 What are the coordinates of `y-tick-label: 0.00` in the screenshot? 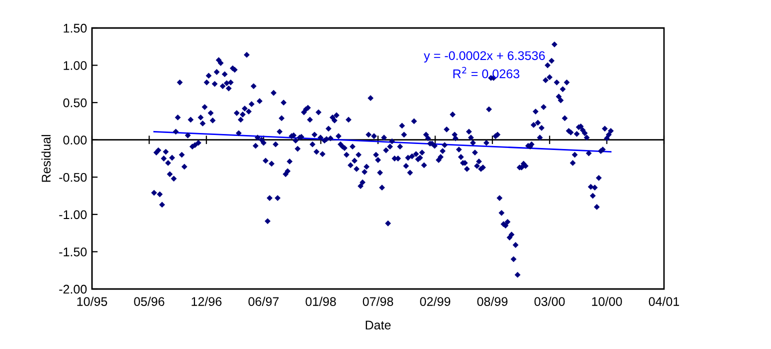 It's located at (75, 140).